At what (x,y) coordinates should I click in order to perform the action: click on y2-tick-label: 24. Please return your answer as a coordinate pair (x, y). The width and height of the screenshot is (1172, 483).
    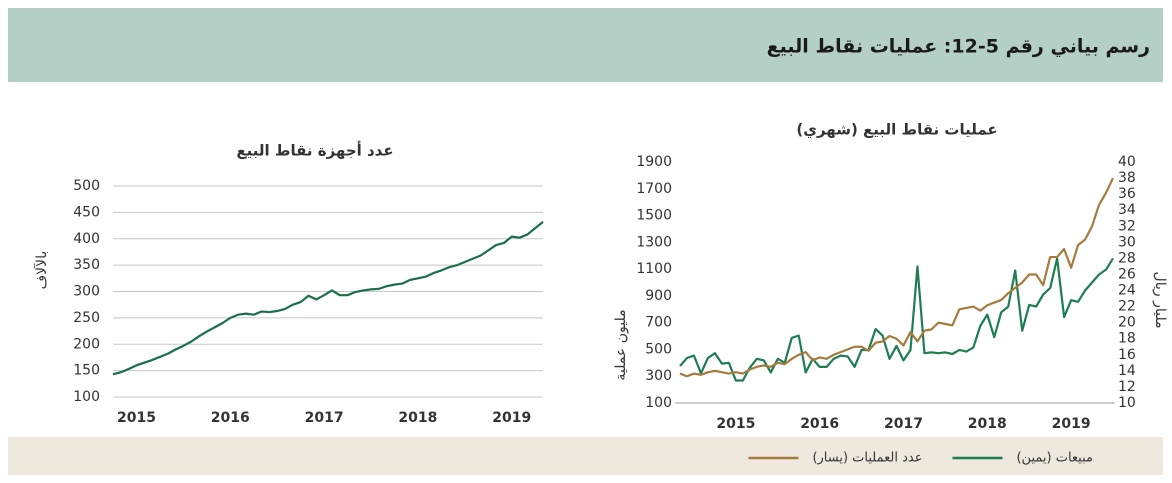
    Looking at the image, I should click on (1127, 291).